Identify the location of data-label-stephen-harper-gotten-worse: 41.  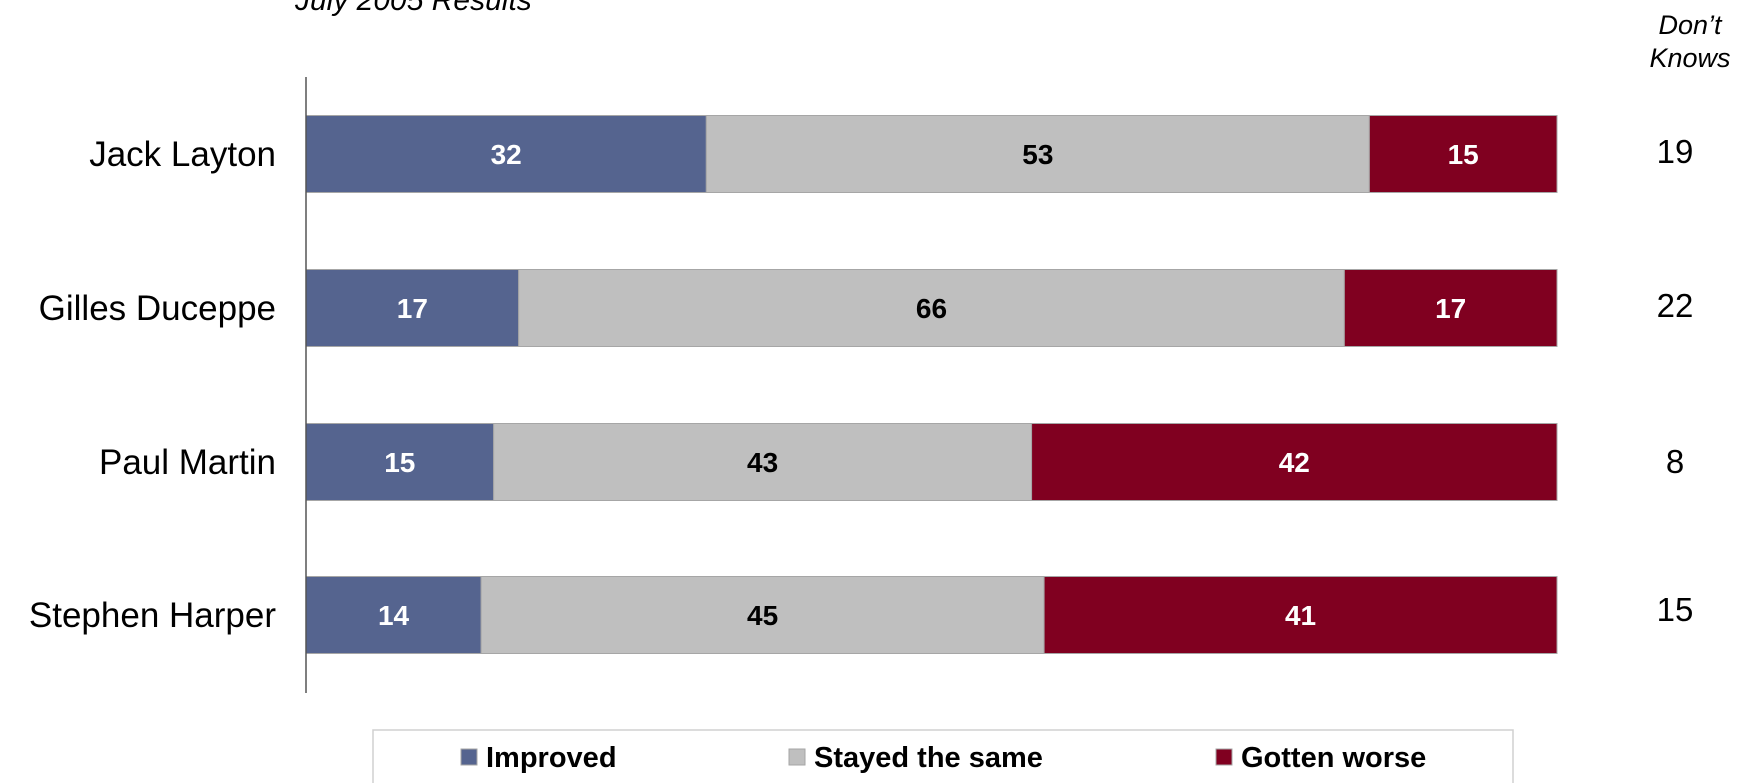
(1300, 615).